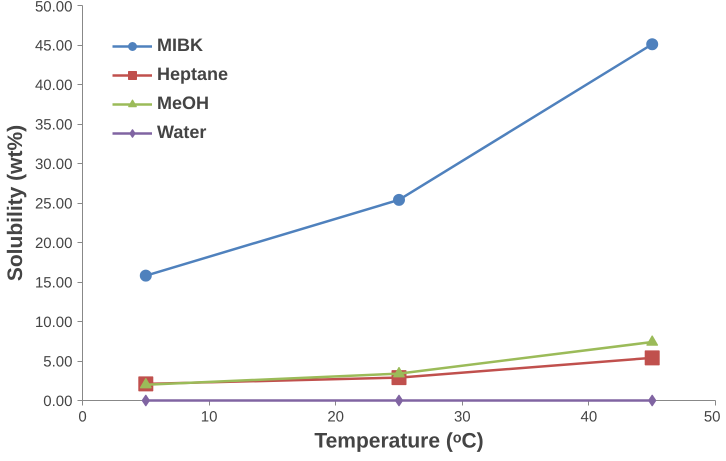 The width and height of the screenshot is (726, 461). Describe the element at coordinates (82, 417) in the screenshot. I see `x-tick-label: 0` at that location.